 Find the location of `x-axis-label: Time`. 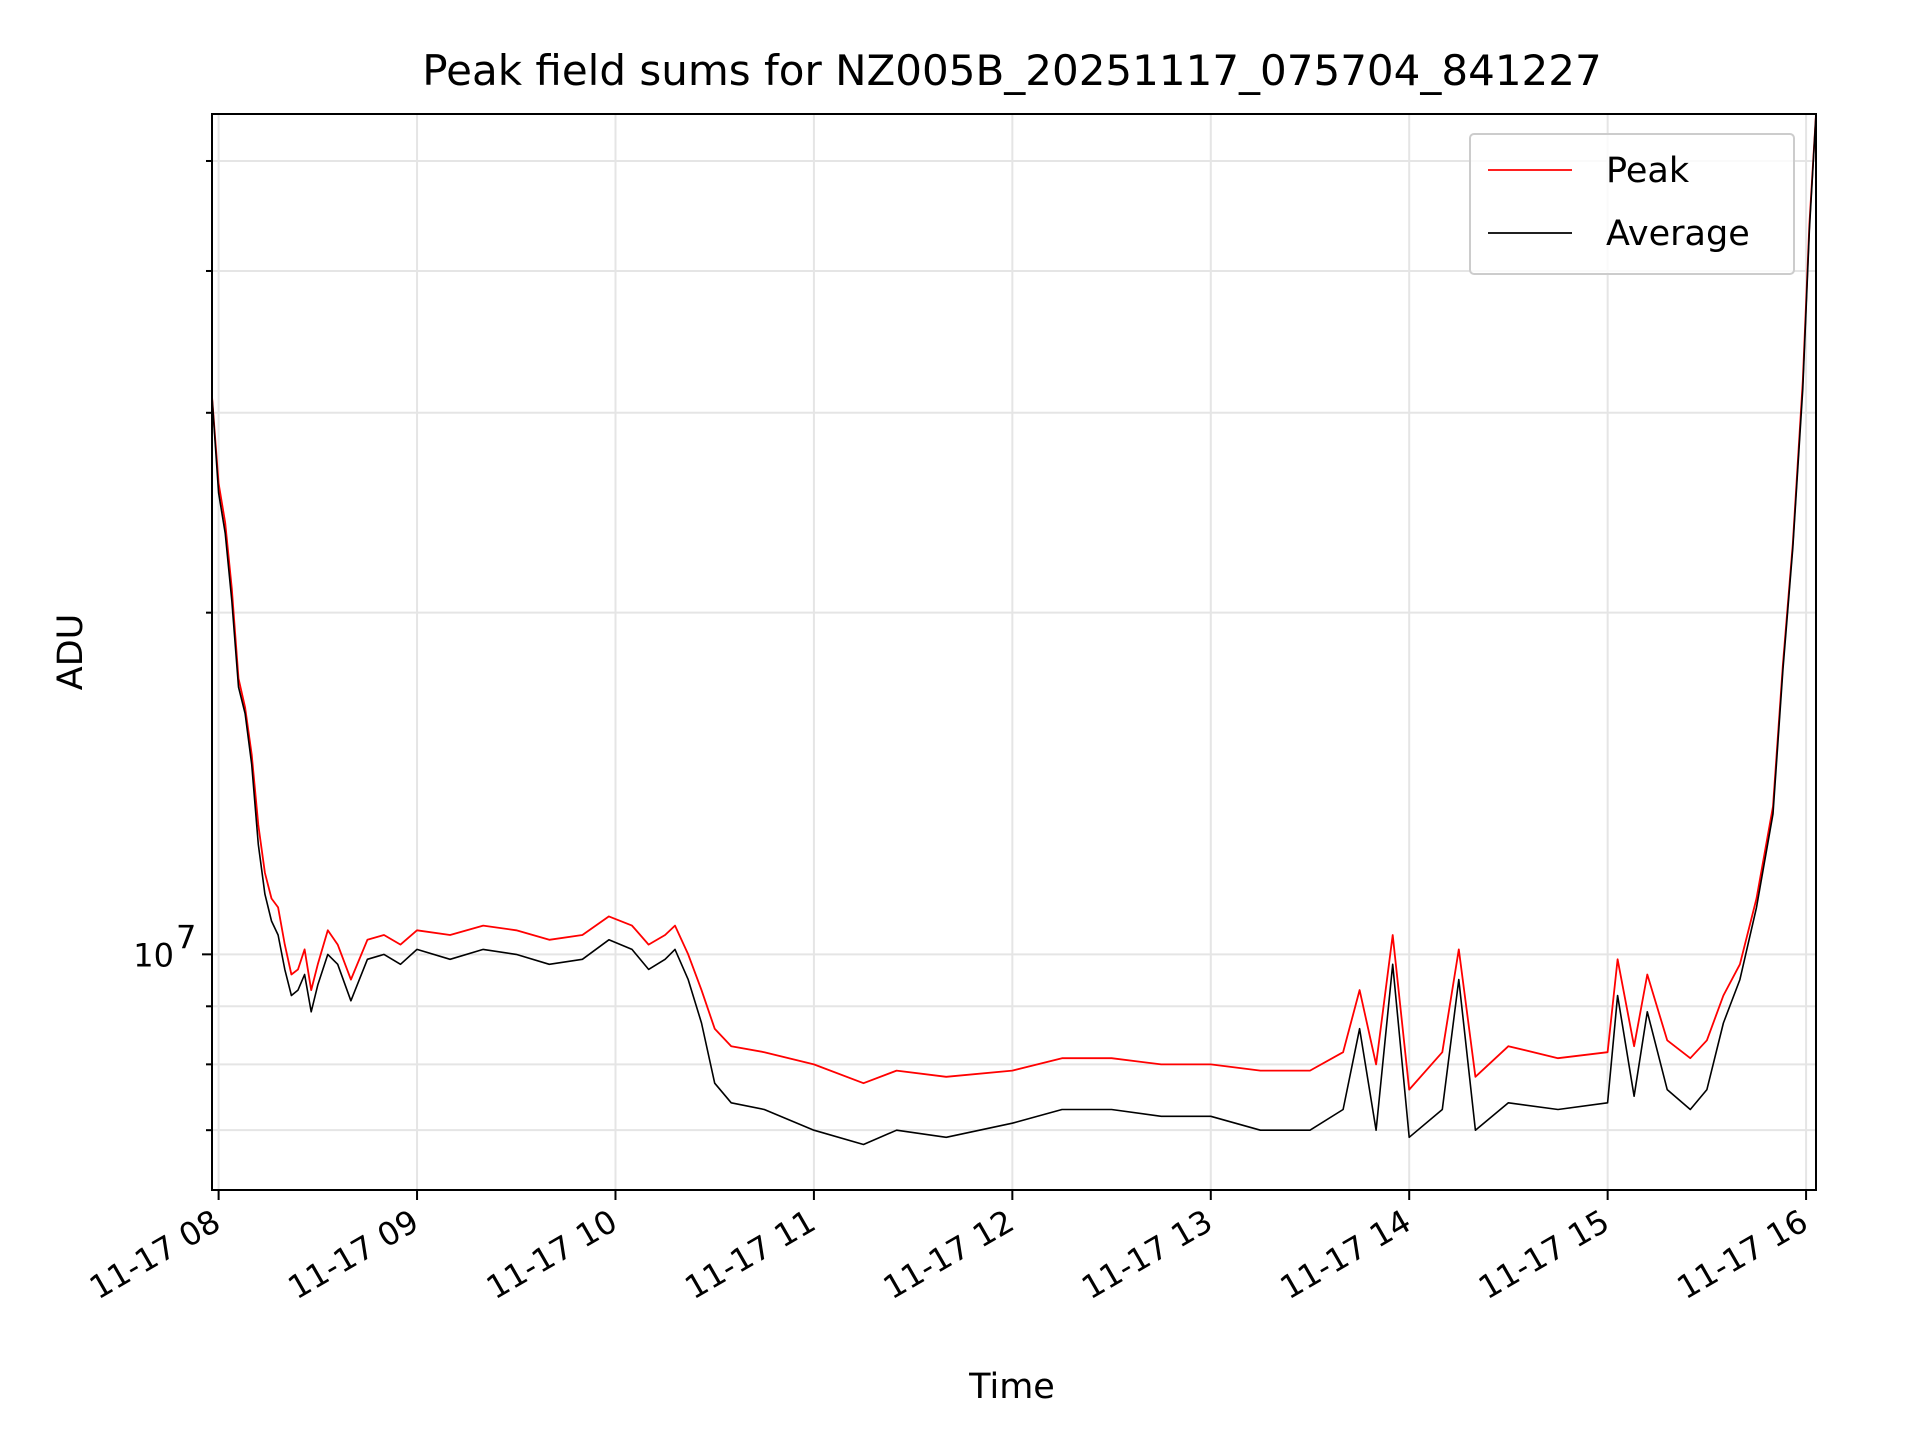

x-axis-label: Time is located at coordinates (1011, 1387).